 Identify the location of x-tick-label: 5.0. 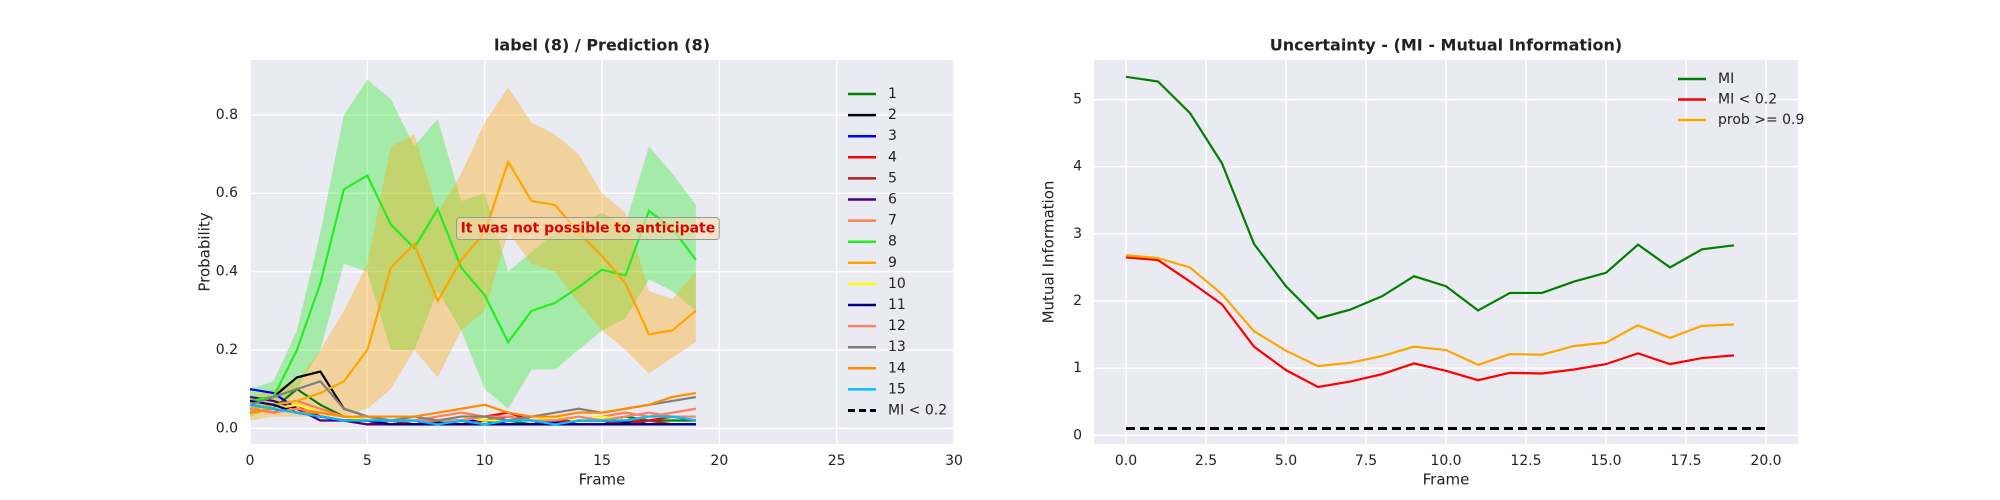
(1286, 461).